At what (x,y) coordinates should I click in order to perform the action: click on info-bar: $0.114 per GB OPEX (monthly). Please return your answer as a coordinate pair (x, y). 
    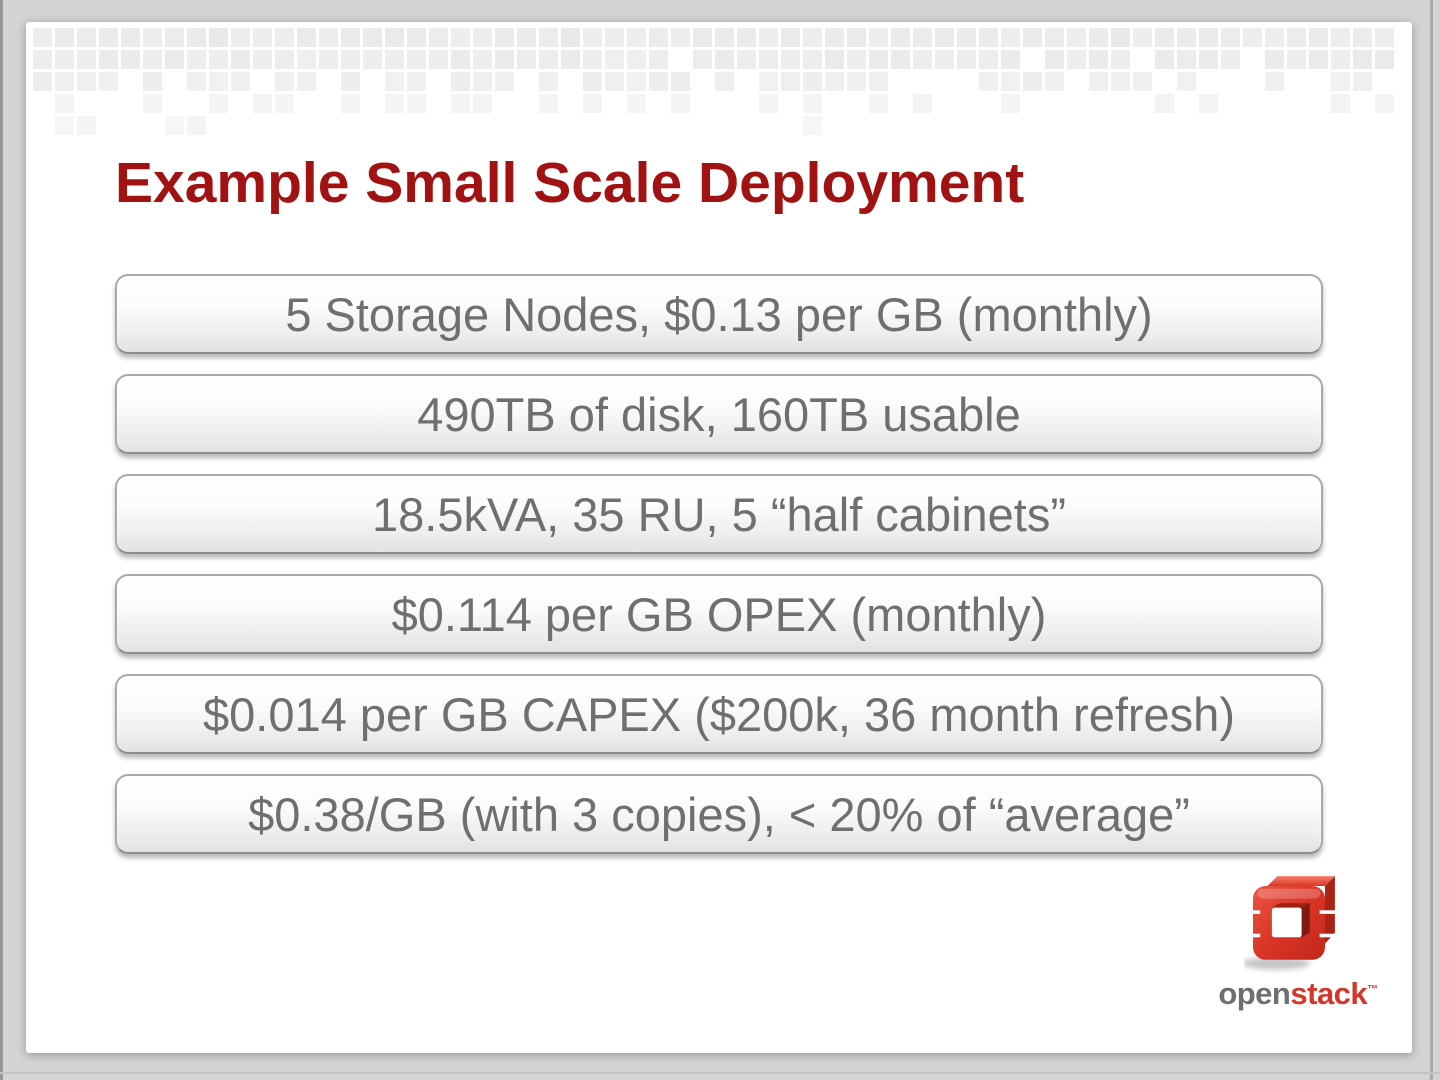
    Looking at the image, I should click on (719, 614).